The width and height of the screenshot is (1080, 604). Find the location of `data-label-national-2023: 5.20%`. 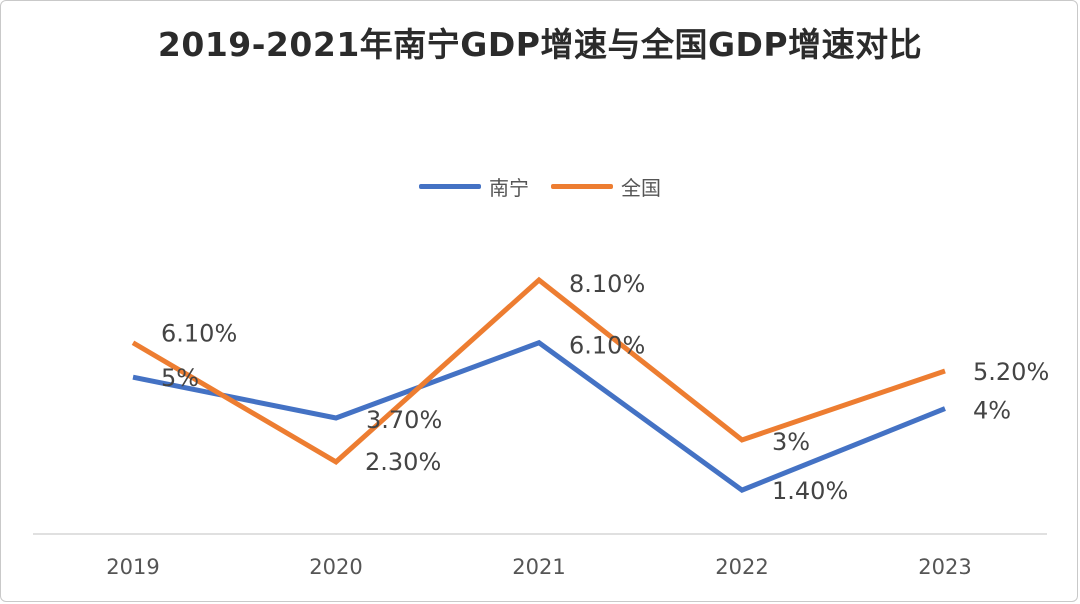

data-label-national-2023: 5.20% is located at coordinates (1011, 372).